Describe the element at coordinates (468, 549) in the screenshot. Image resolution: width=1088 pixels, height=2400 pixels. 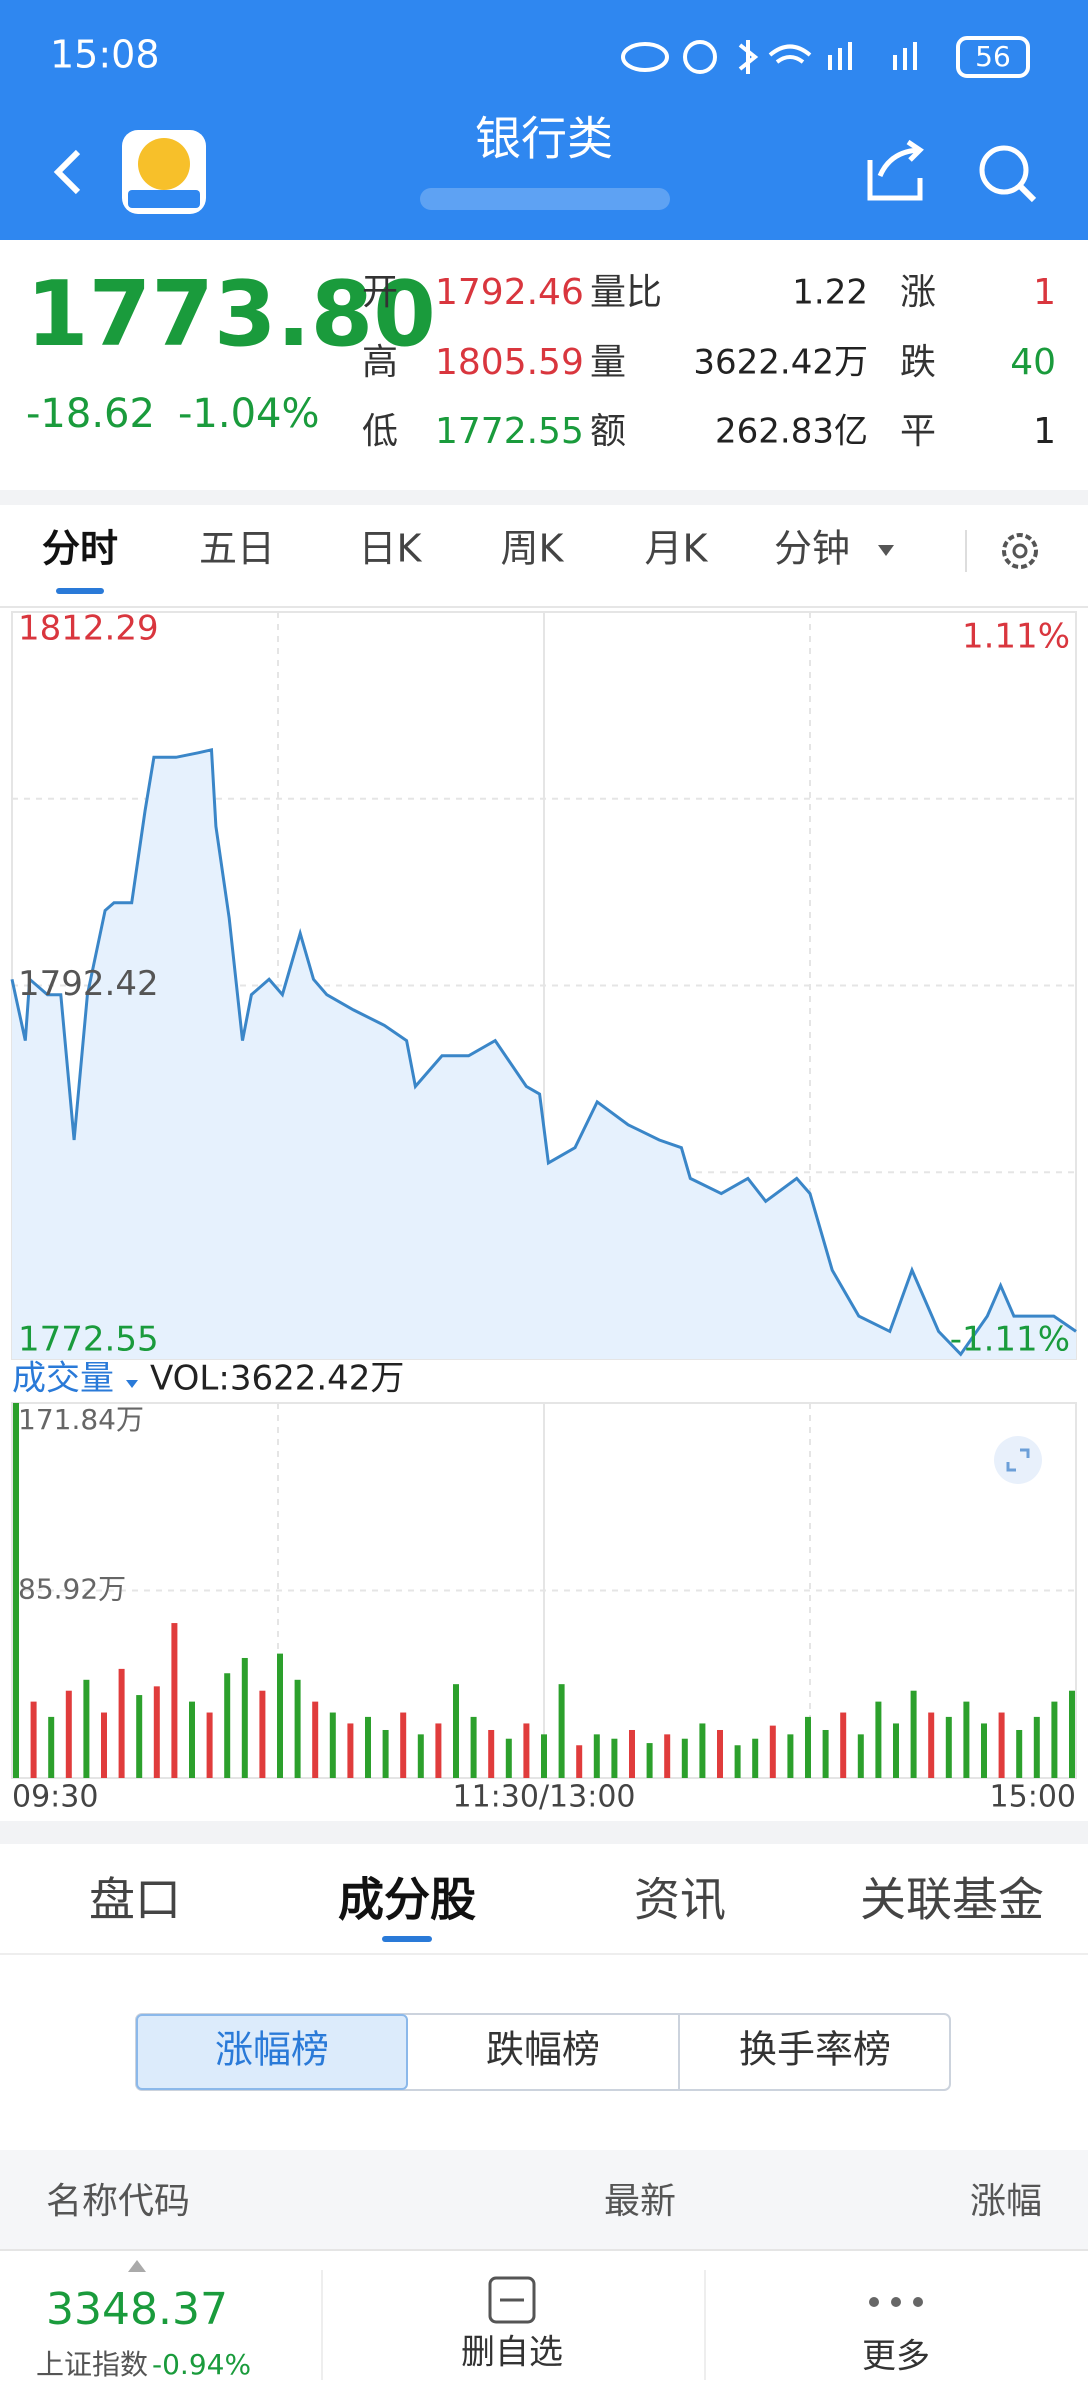
I see `period-tabs: 分时 五日 日K 周K 月K 分钟` at that location.